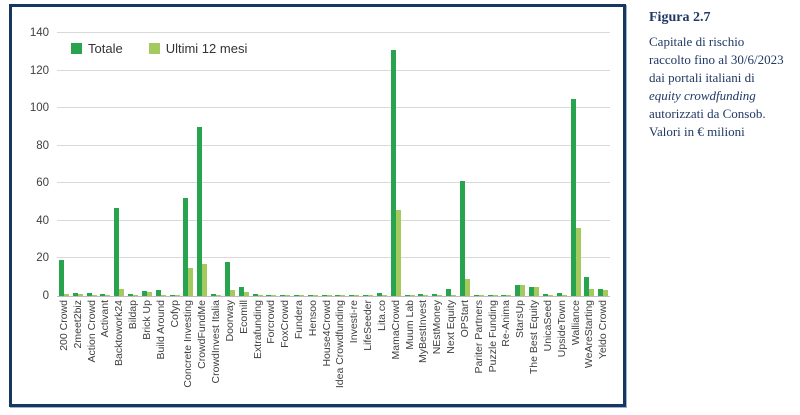 This screenshot has height=415, width=800. What do you see at coordinates (271, 188) in the screenshot?
I see `bar-group: Forcrowd` at bounding box center [271, 188].